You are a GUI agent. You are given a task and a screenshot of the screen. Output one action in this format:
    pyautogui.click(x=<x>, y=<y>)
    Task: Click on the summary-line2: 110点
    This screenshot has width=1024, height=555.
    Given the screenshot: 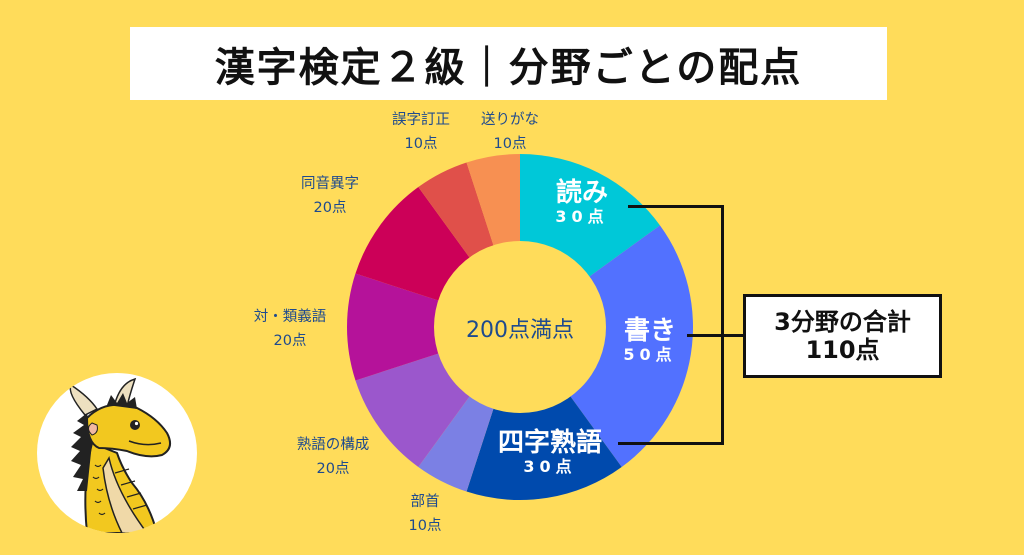 What is the action you would take?
    pyautogui.click(x=842, y=350)
    